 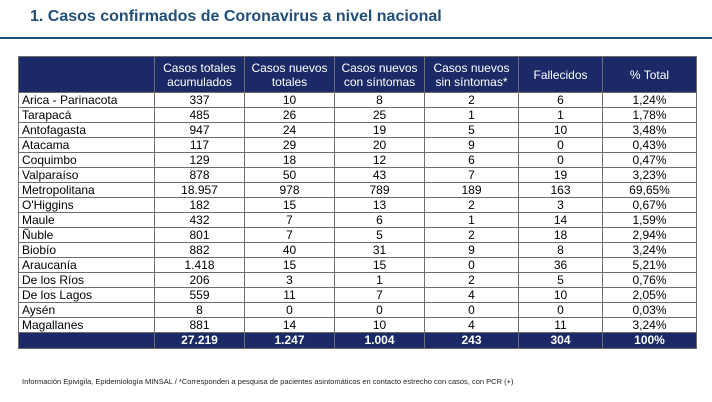 What do you see at coordinates (289, 115) in the screenshot?
I see `table-cell: 26` at bounding box center [289, 115].